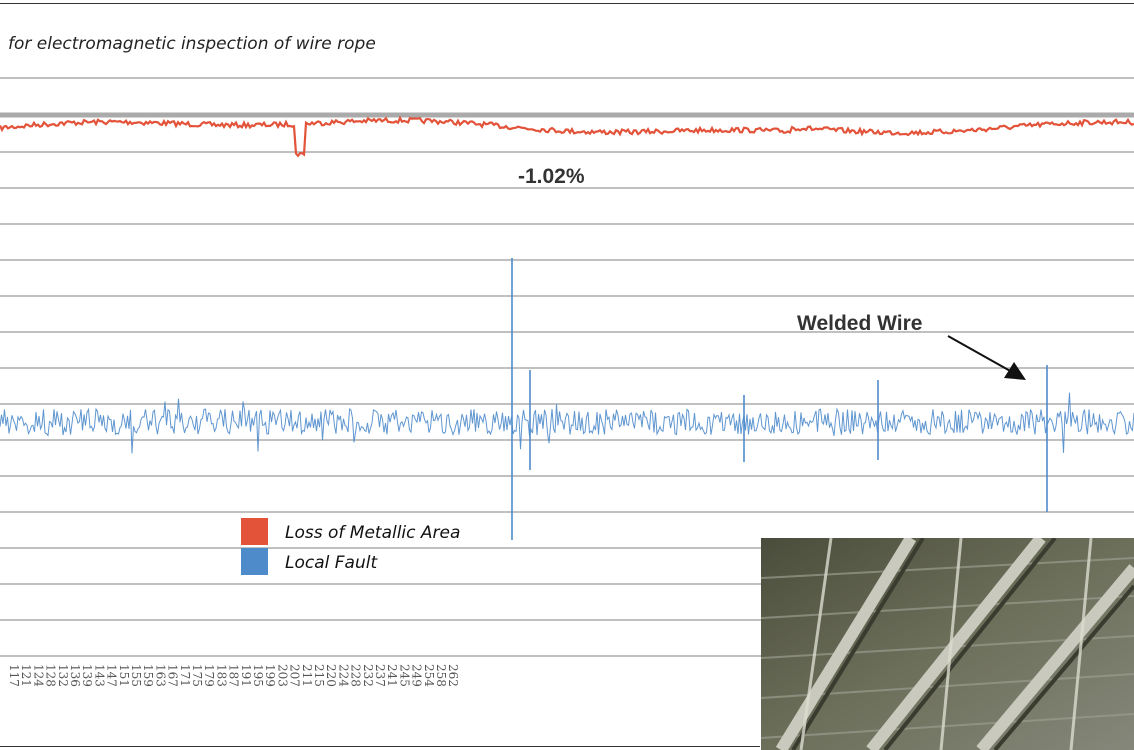 This screenshot has width=1134, height=750. I want to click on legend-label-lf: Local Fault, so click(331, 563).